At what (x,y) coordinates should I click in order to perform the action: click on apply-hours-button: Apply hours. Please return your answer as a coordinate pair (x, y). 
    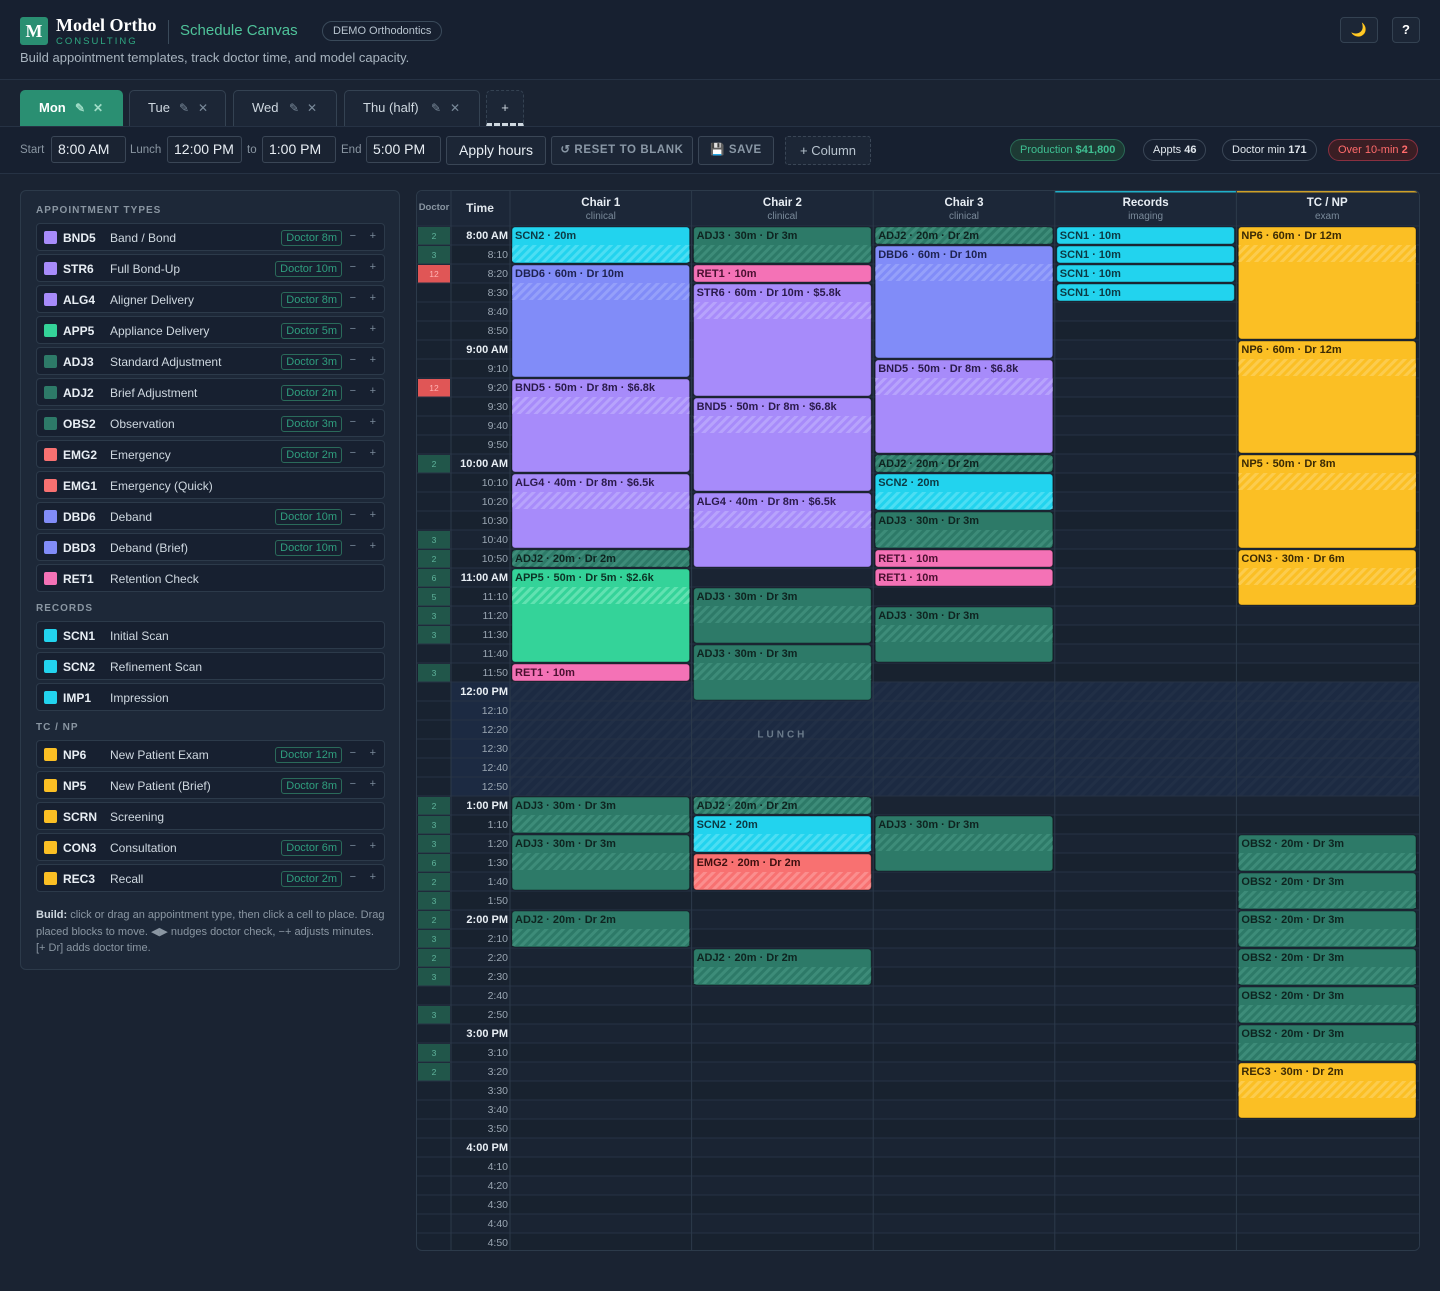
    Looking at the image, I should click on (496, 150).